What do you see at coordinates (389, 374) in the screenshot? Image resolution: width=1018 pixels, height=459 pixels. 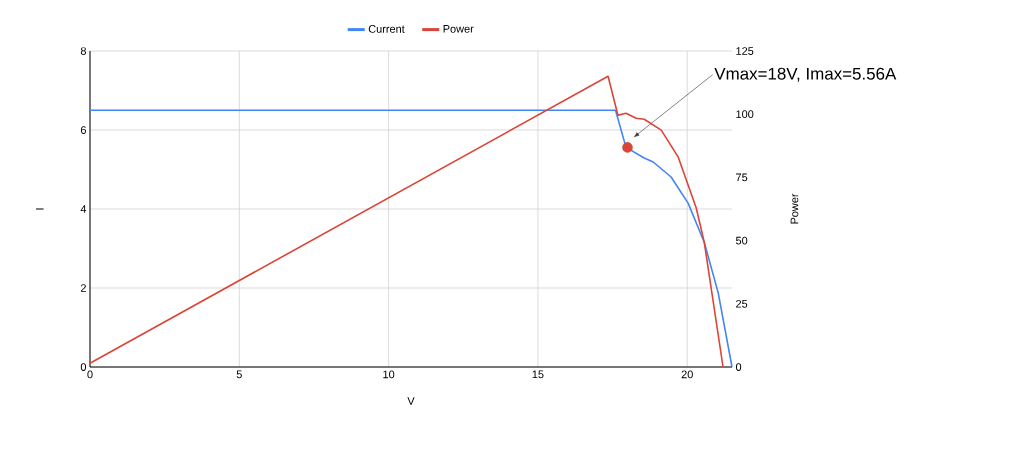 I see `x-tick-label: 10` at bounding box center [389, 374].